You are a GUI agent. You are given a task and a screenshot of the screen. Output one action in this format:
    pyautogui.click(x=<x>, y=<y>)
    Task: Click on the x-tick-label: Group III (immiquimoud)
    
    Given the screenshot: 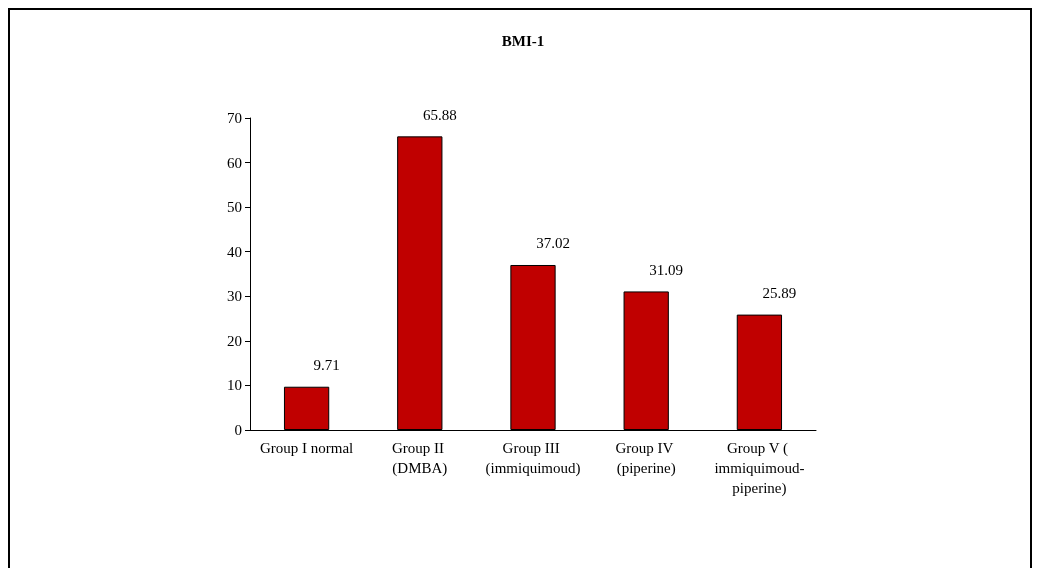 What is the action you would take?
    pyautogui.click(x=533, y=458)
    